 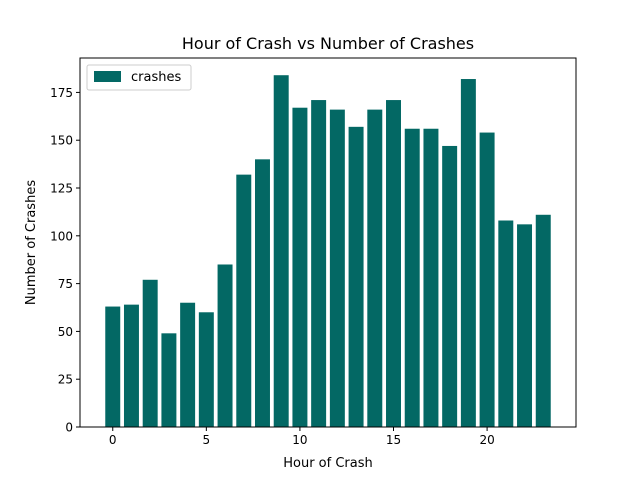 I want to click on x-axis-label: Hour of Crash, so click(x=328, y=463).